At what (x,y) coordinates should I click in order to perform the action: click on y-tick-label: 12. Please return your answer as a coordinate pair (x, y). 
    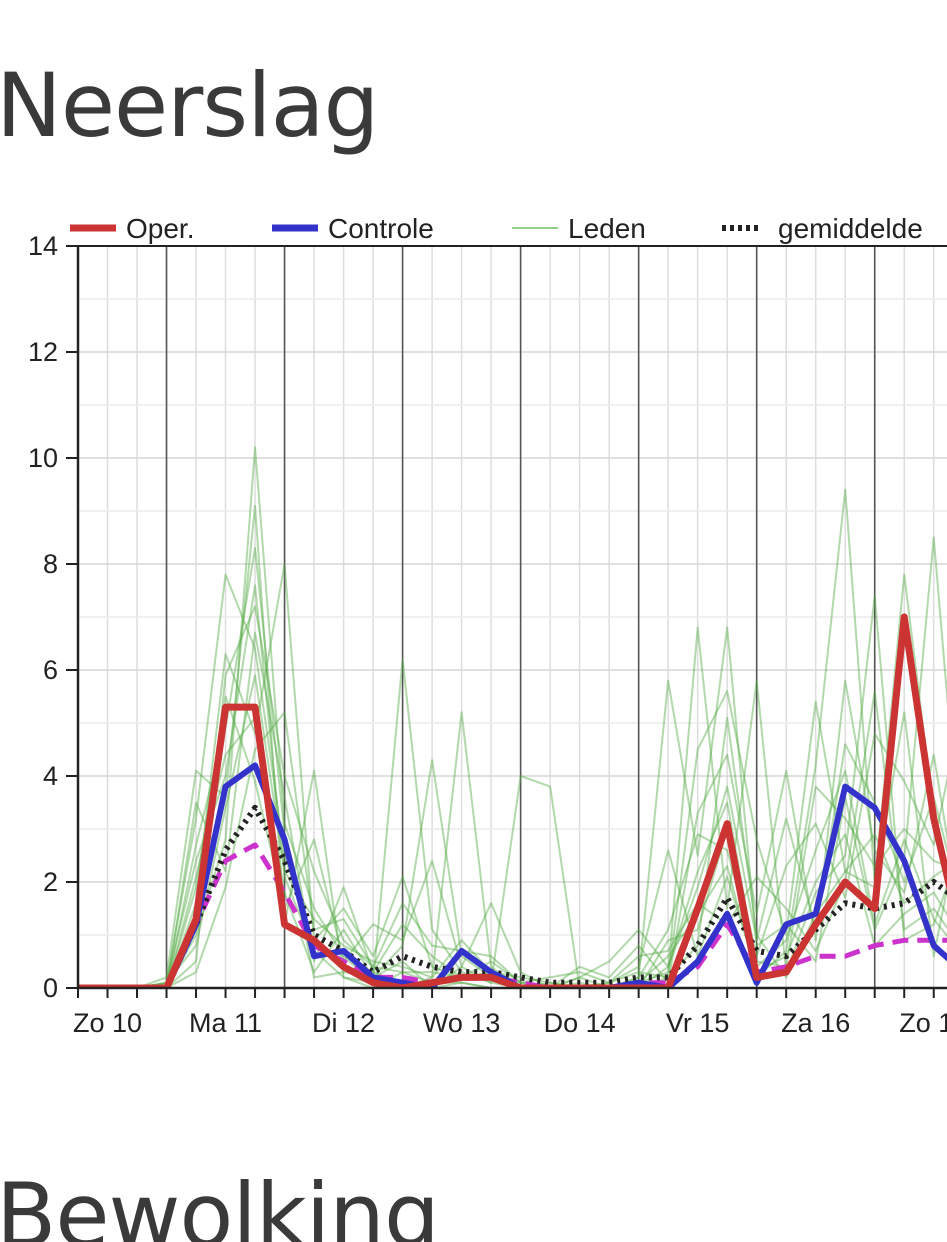
    Looking at the image, I should click on (43, 352).